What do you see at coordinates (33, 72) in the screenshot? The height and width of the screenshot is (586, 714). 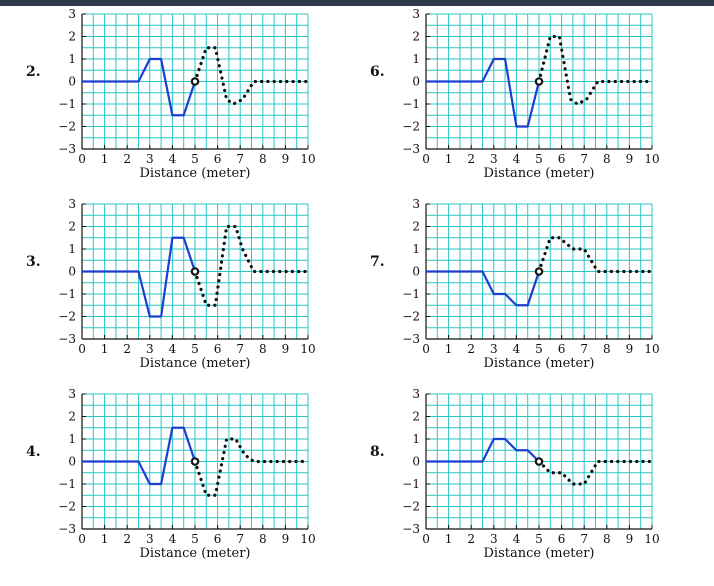 I see `problem-number: 2.` at bounding box center [33, 72].